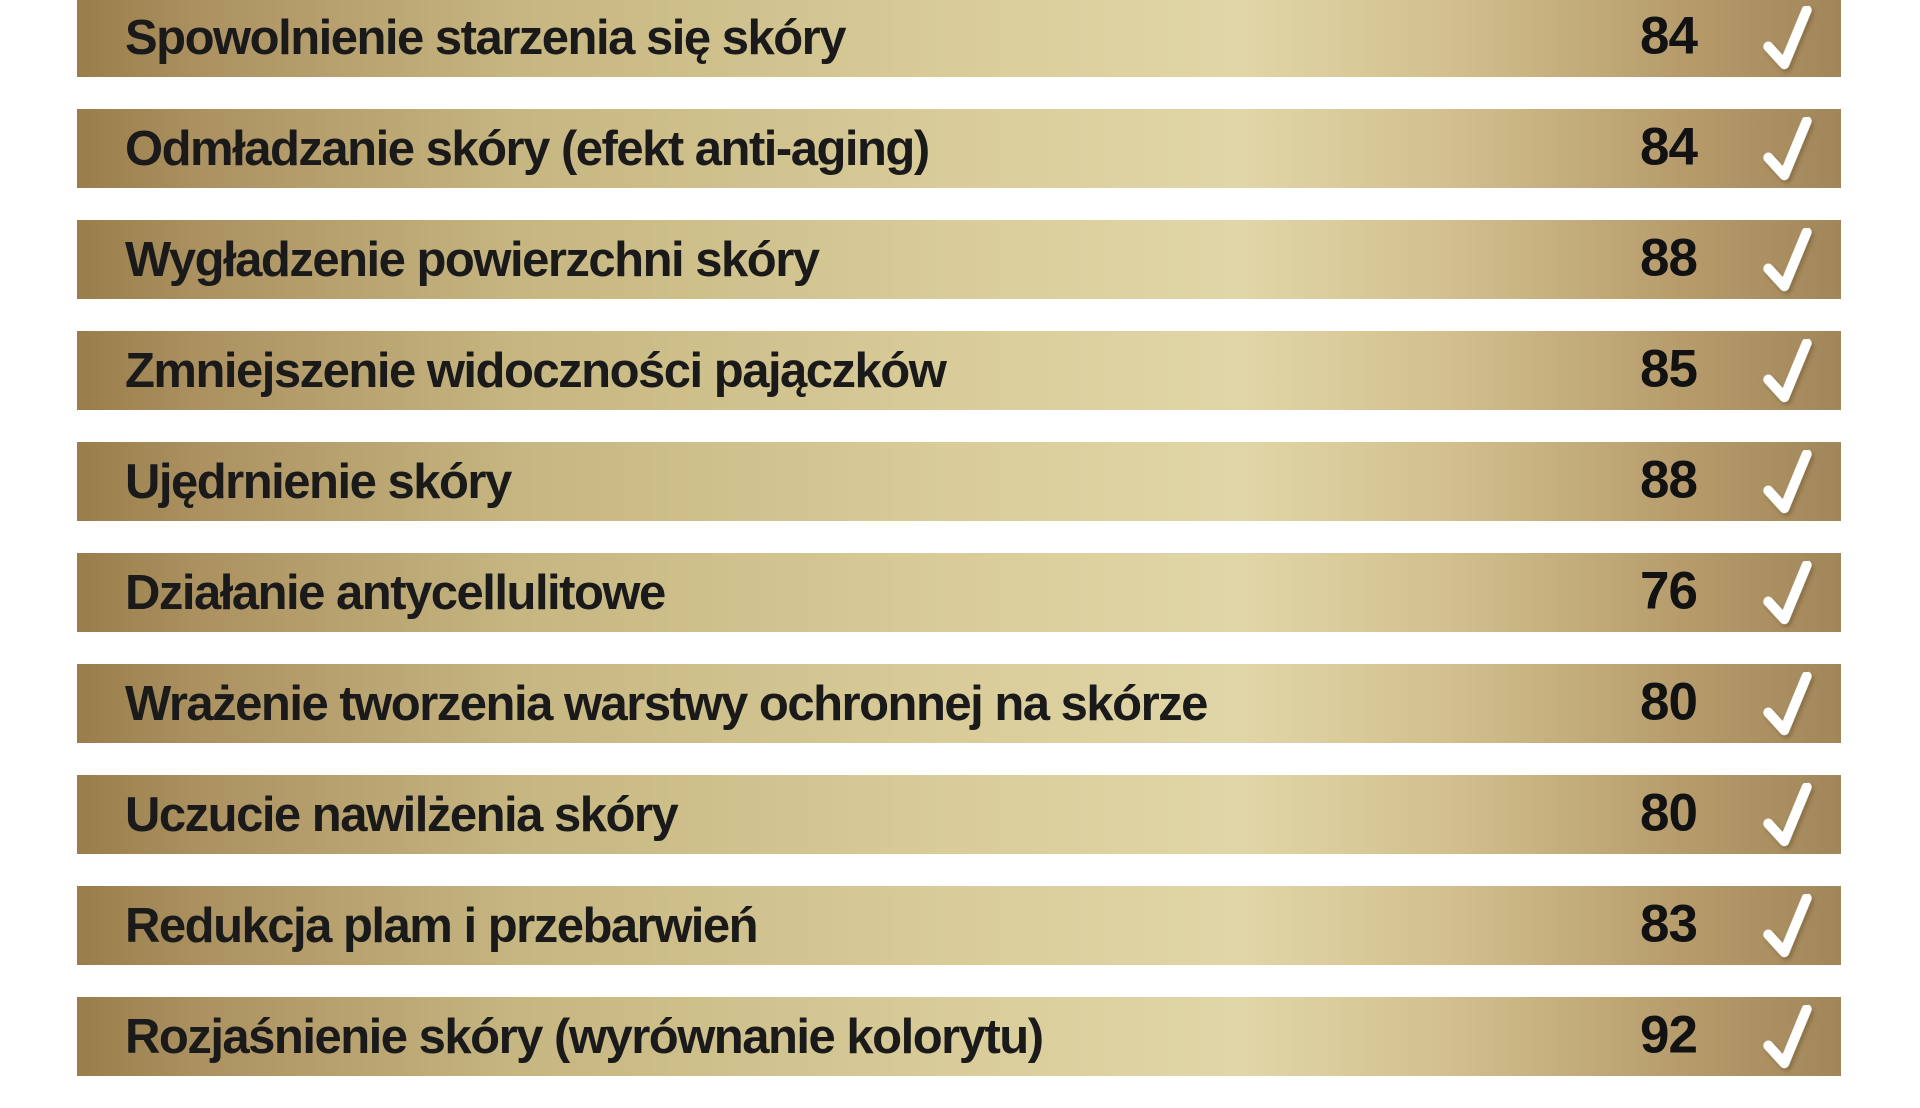 The image size is (1920, 1108). What do you see at coordinates (527, 148) in the screenshot?
I see `row-label: Odmładzanie skóry (efekt anti-aging)` at bounding box center [527, 148].